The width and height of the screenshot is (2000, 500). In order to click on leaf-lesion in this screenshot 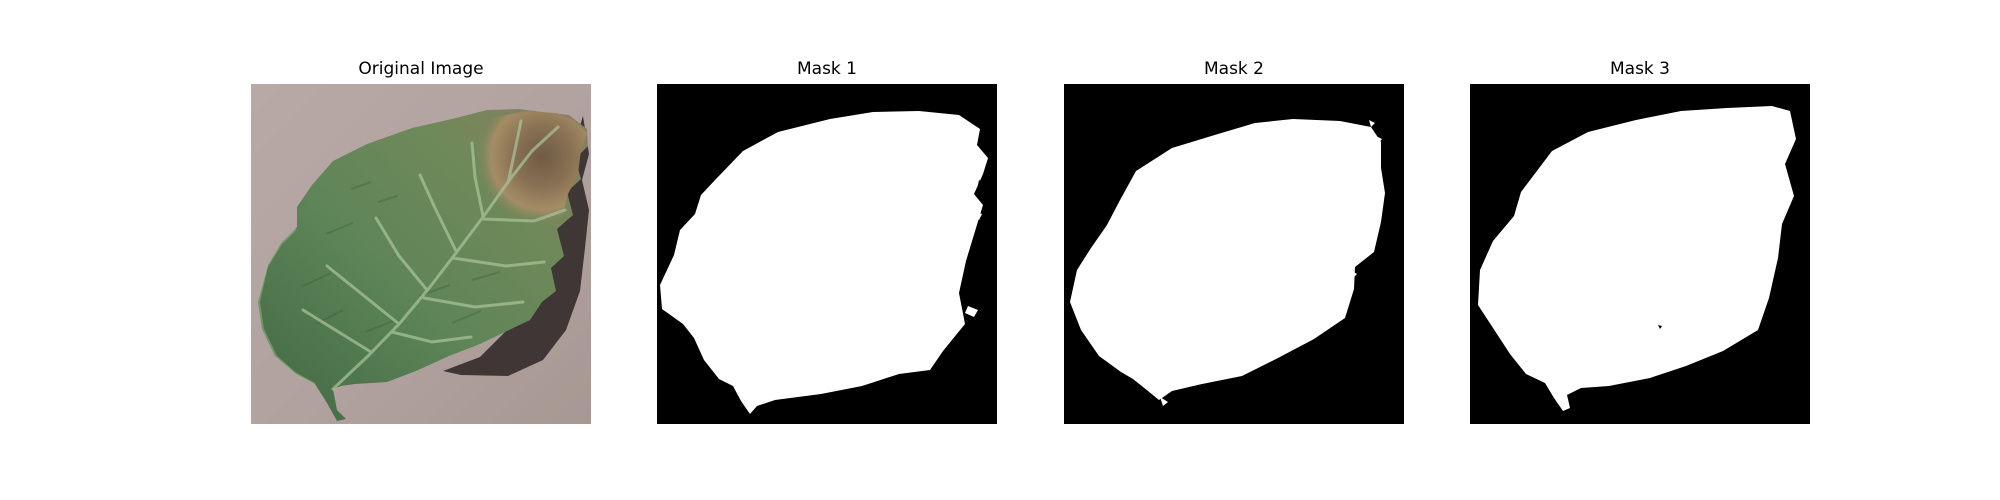, I will do `click(508, 192)`.